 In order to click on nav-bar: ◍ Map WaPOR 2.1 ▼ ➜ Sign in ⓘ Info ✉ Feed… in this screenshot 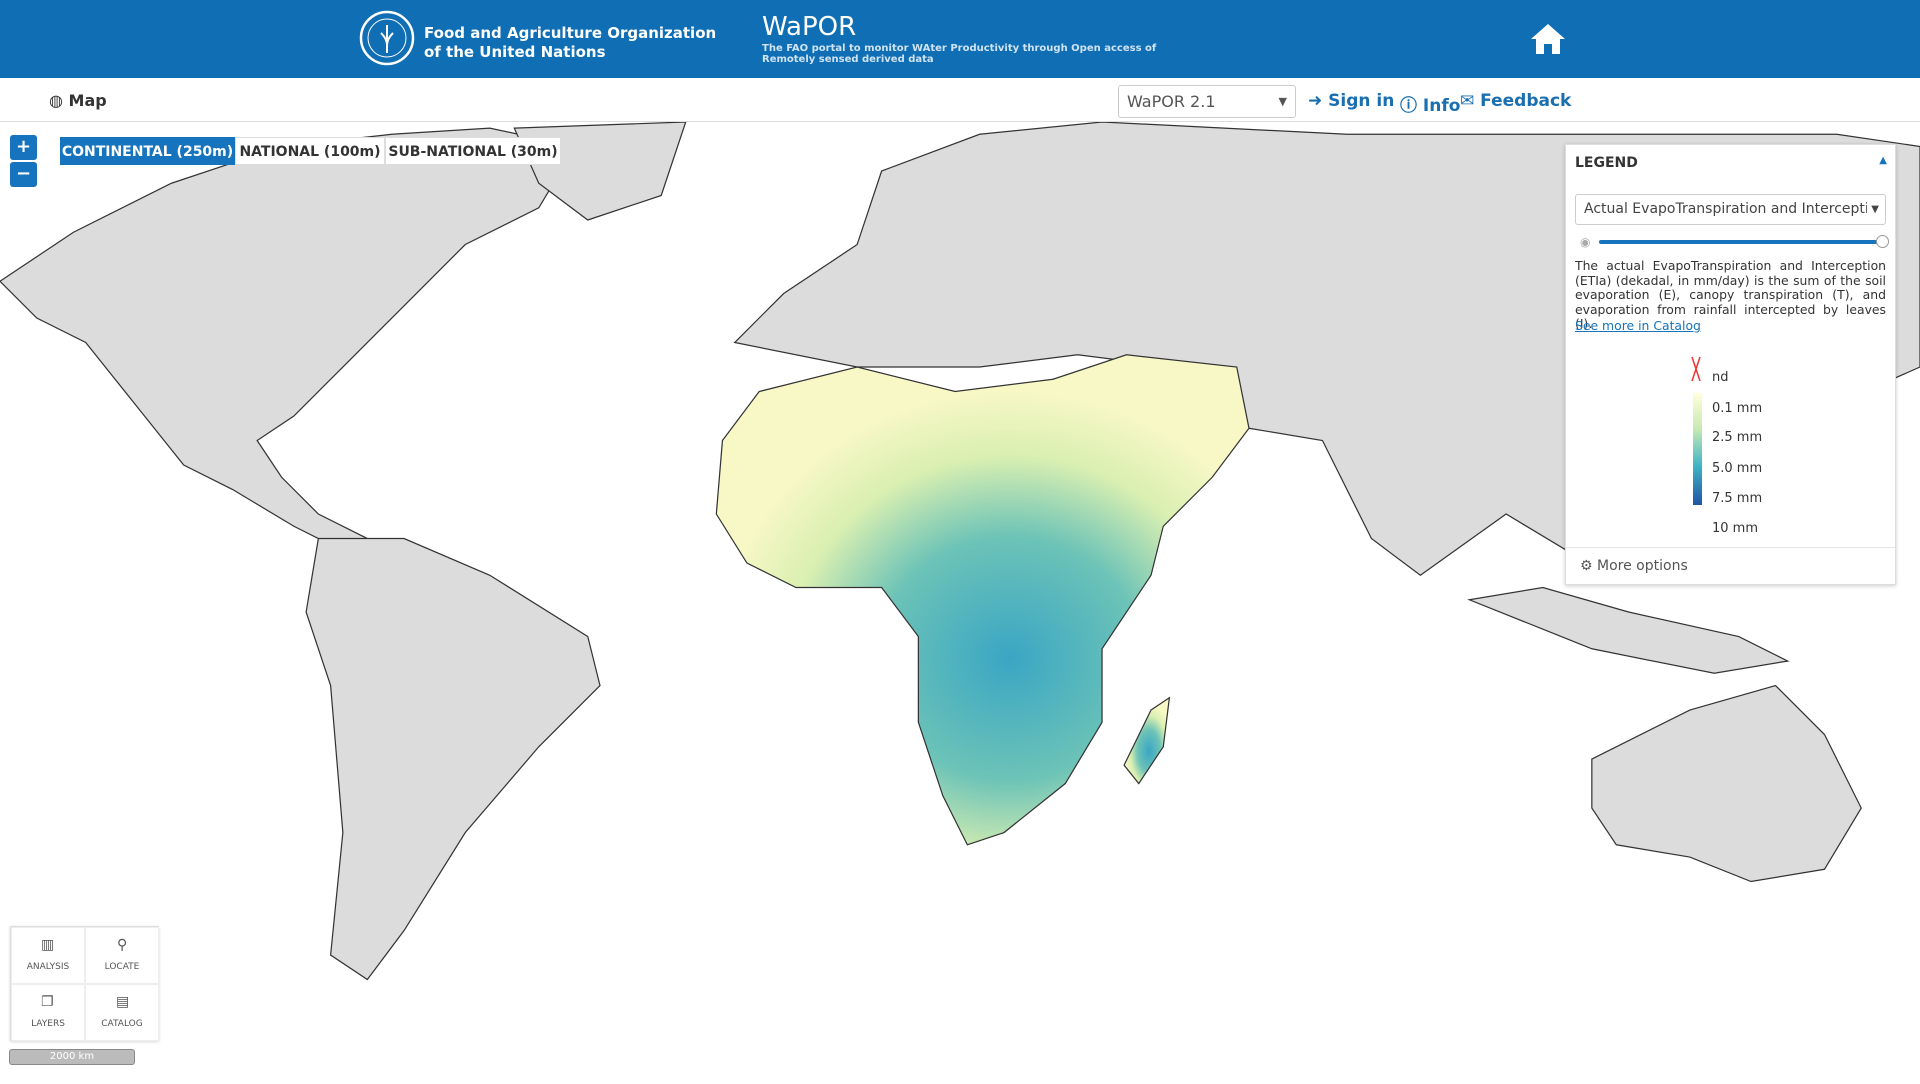, I will do `click(960, 100)`.